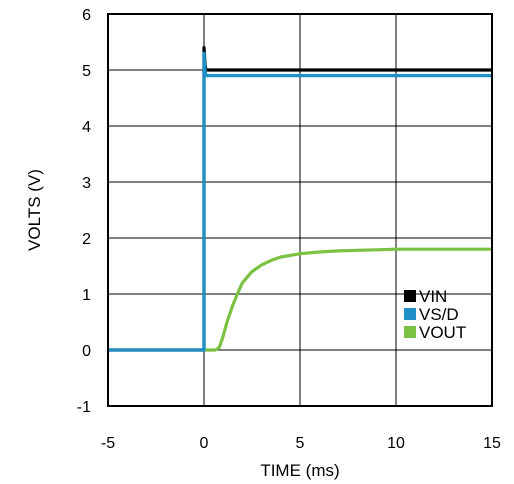  Describe the element at coordinates (34, 210) in the screenshot. I see `y-axis-label: VOLTS (V)` at that location.